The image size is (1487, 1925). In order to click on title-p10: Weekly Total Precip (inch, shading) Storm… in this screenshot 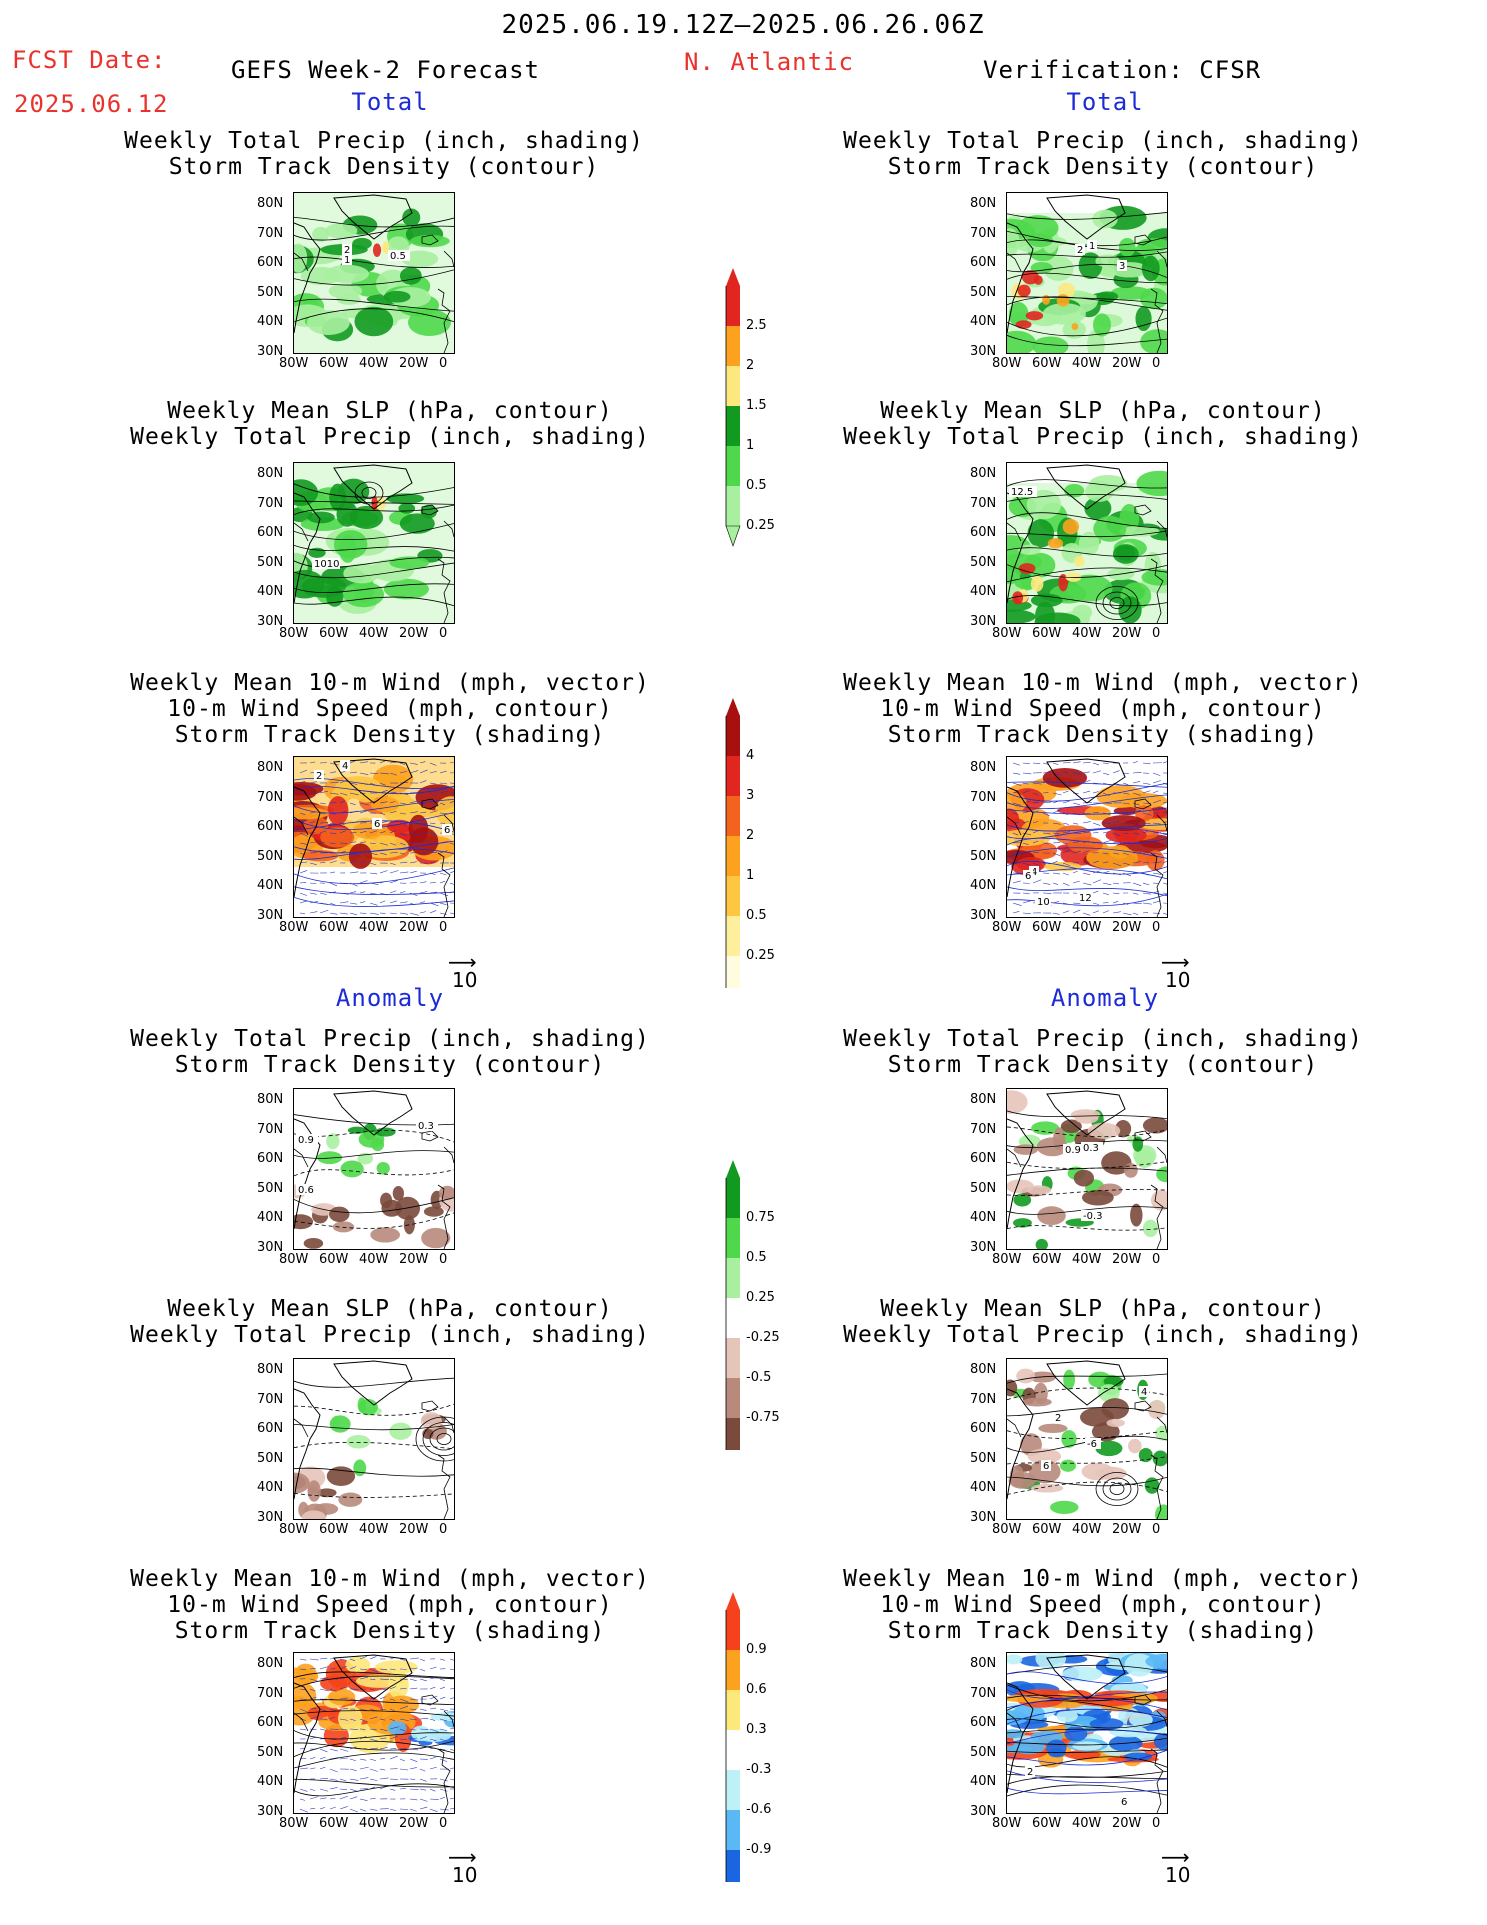, I will do `click(1103, 1052)`.